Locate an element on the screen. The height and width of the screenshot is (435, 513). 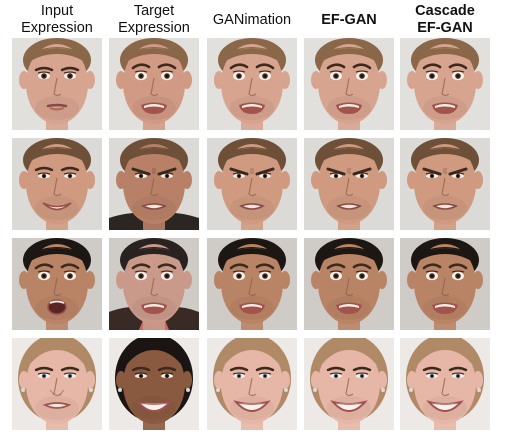
face-image-row4-col4 is located at coordinates (349, 384).